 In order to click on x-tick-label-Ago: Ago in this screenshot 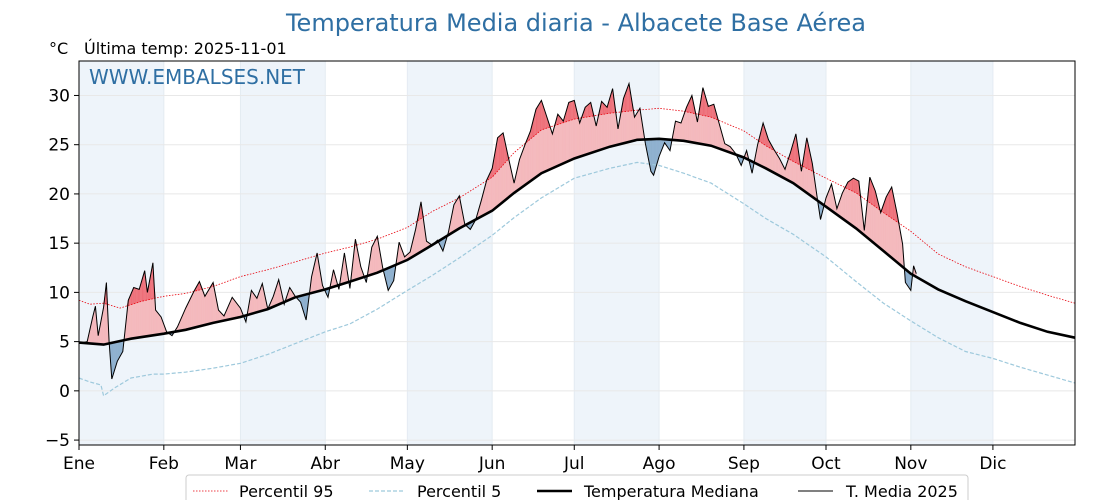, I will do `click(659, 464)`.